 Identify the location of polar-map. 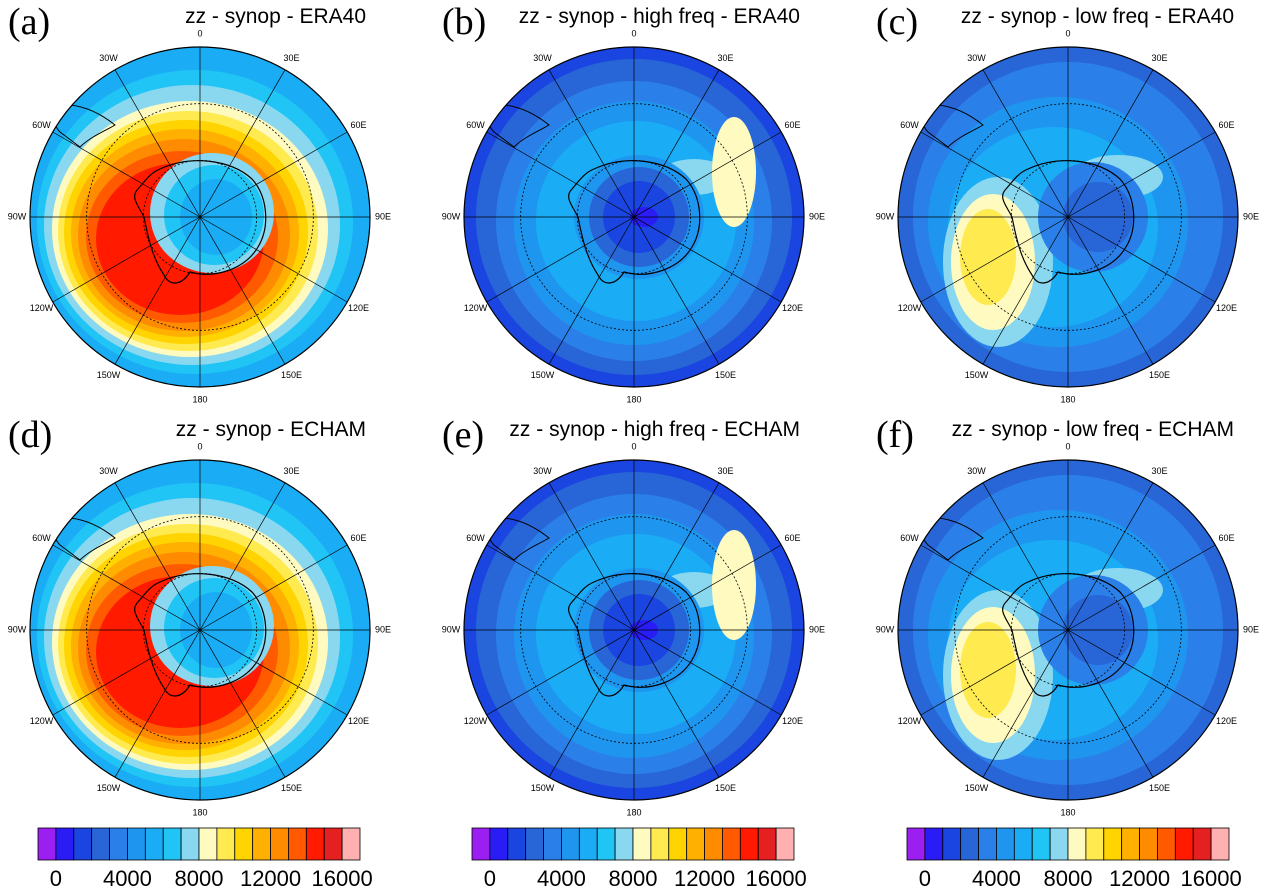
(1068, 217).